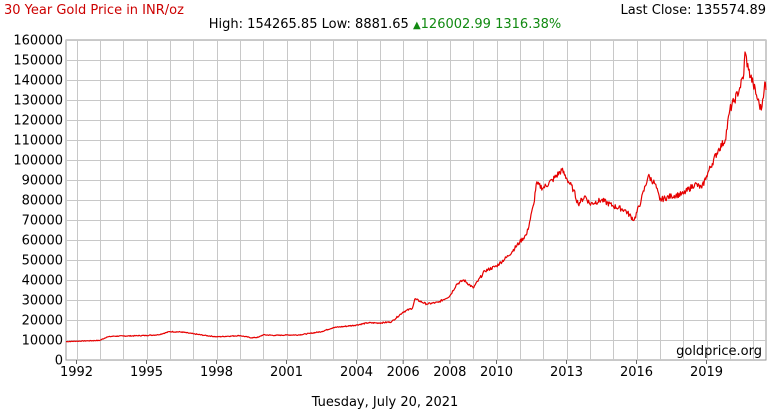 This screenshot has height=410, width=770. Describe the element at coordinates (42, 261) in the screenshot. I see `y-tick-label: 50000` at that location.